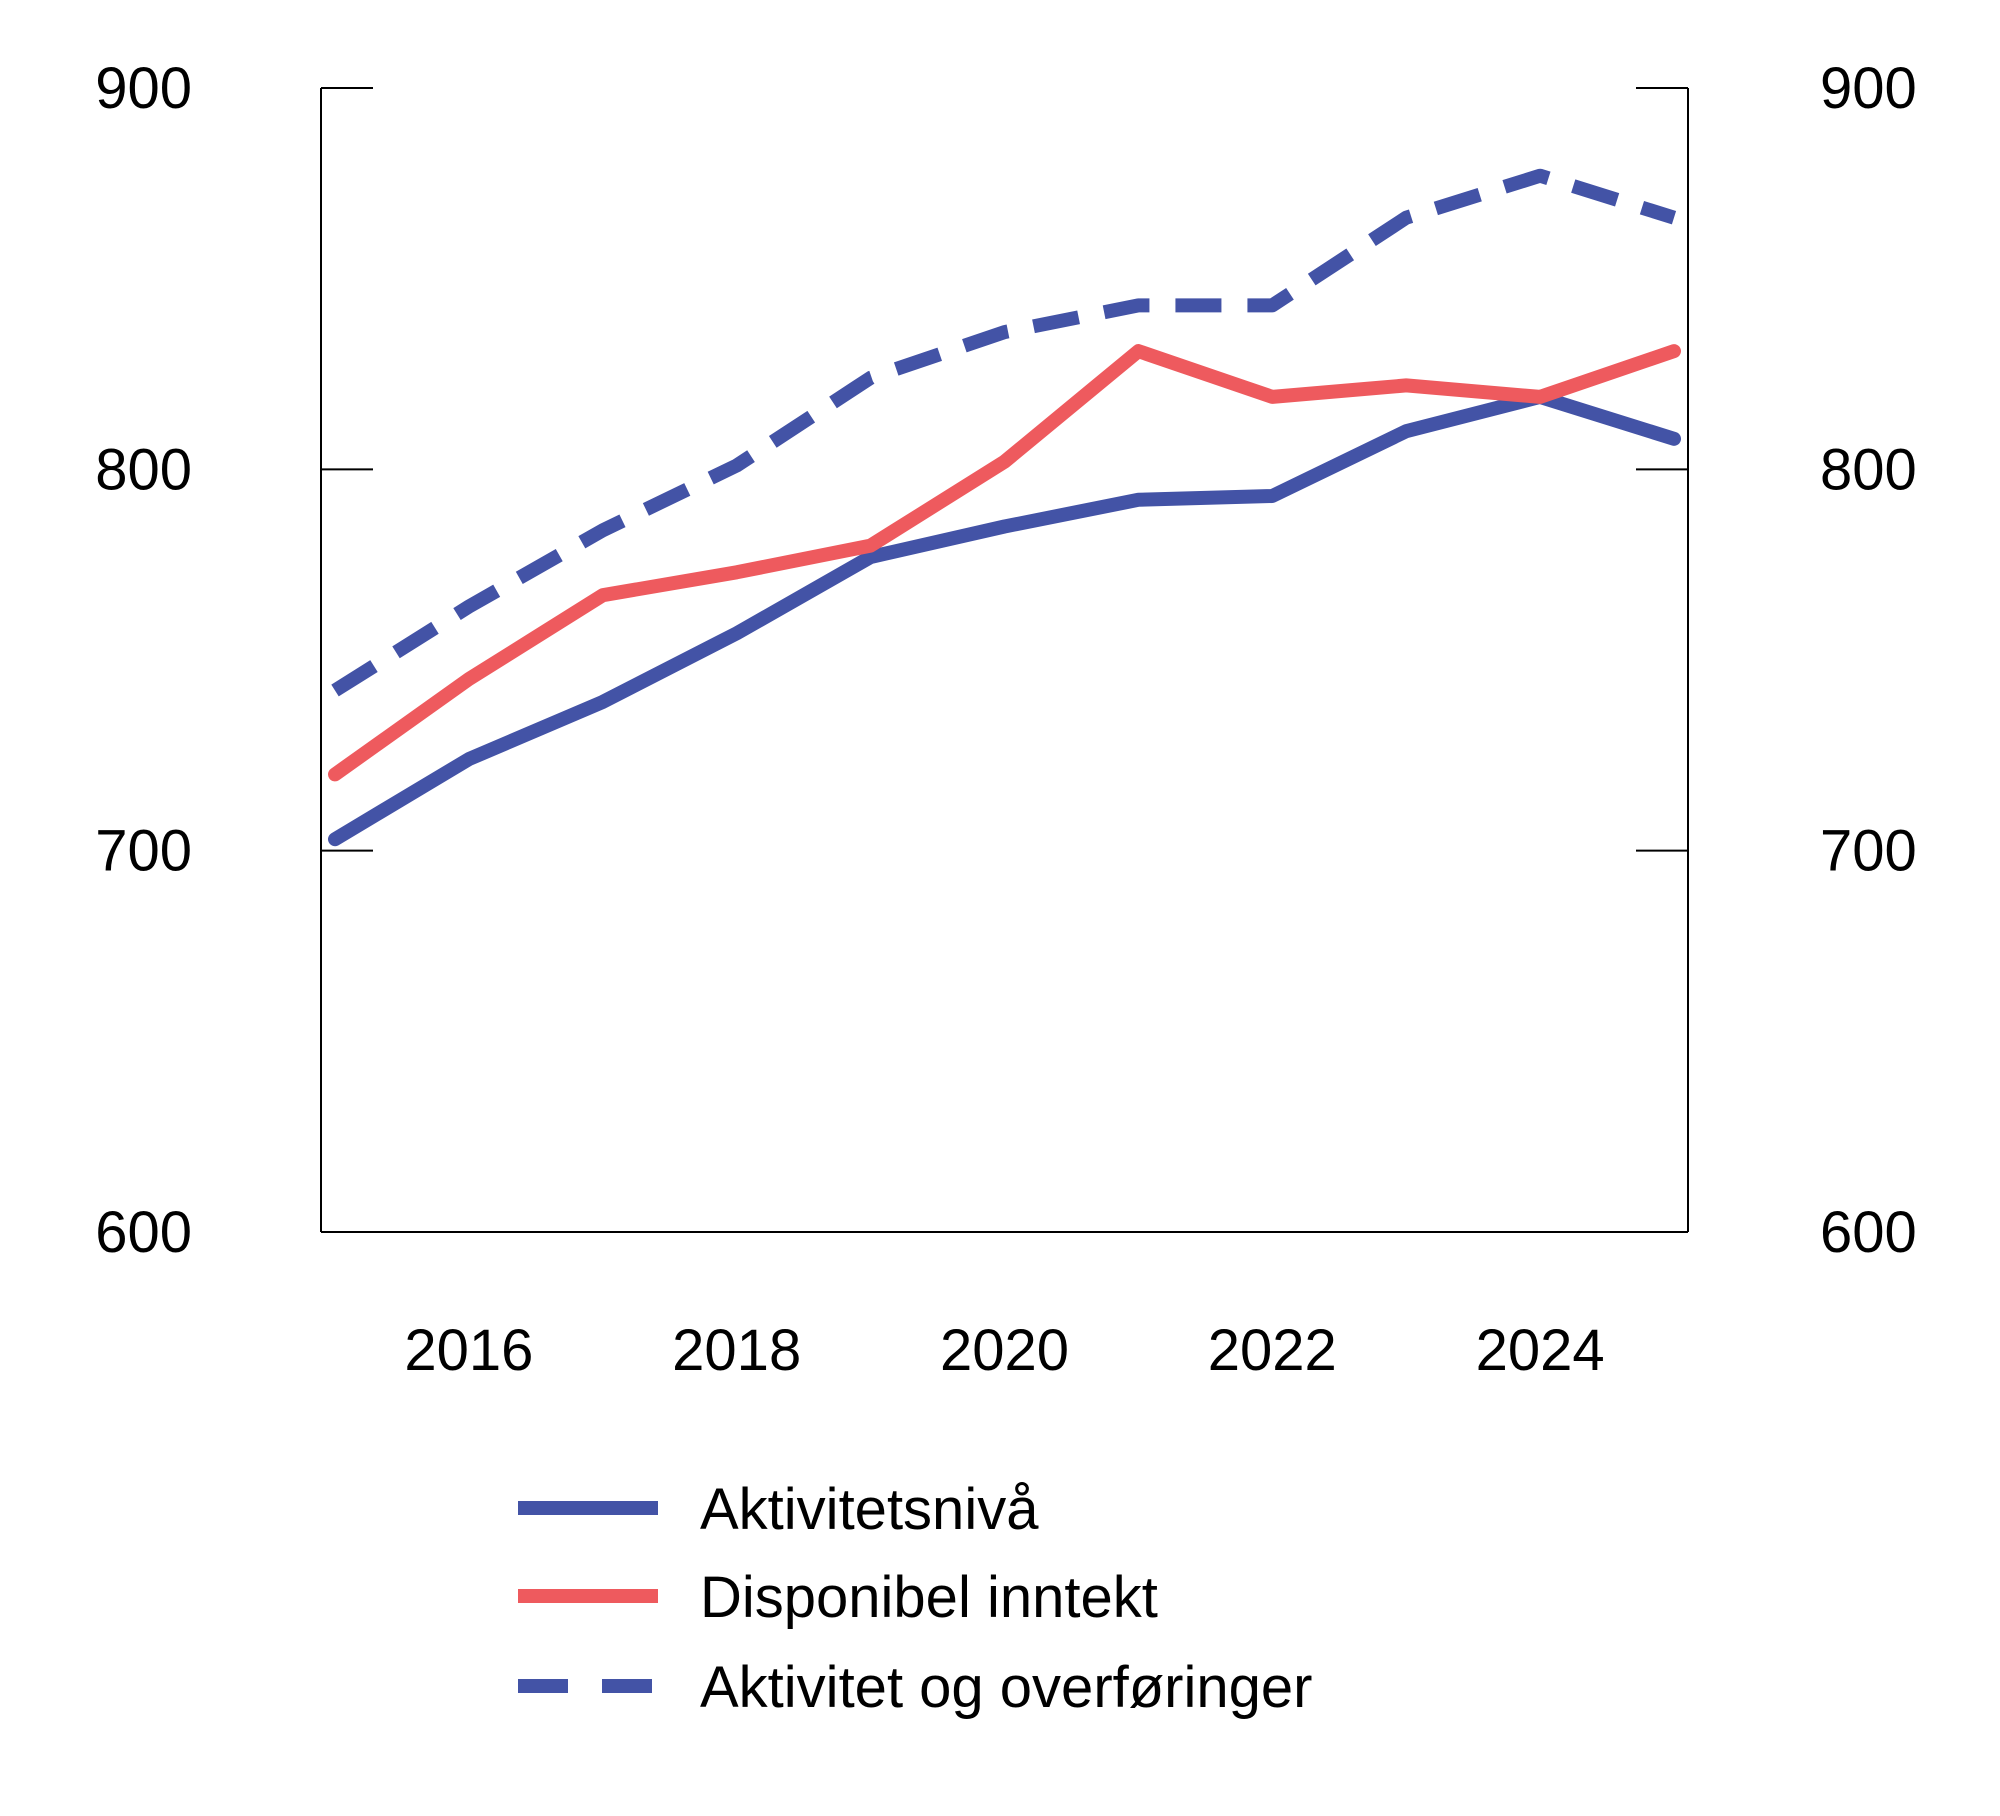 This screenshot has width=2000, height=1816. Describe the element at coordinates (1540, 1350) in the screenshot. I see `x-tick-label: 2024` at that location.